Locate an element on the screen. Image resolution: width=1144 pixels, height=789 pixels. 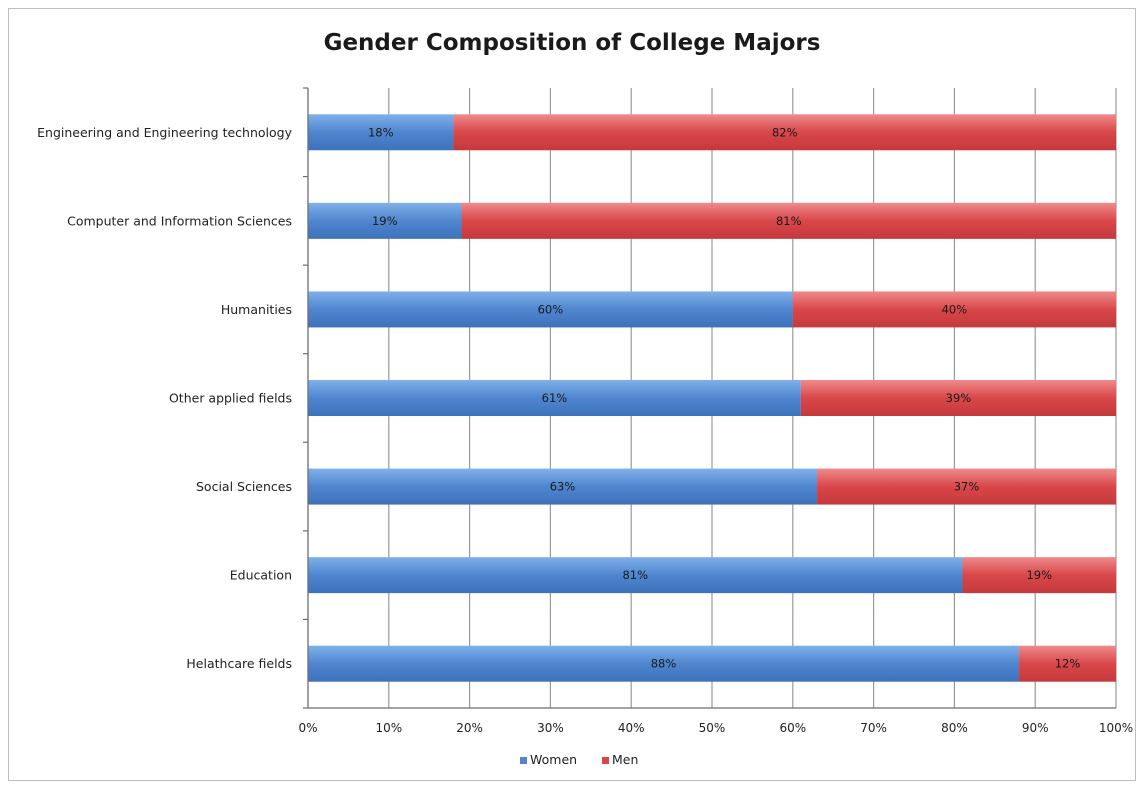
data-label: 60% is located at coordinates (551, 309).